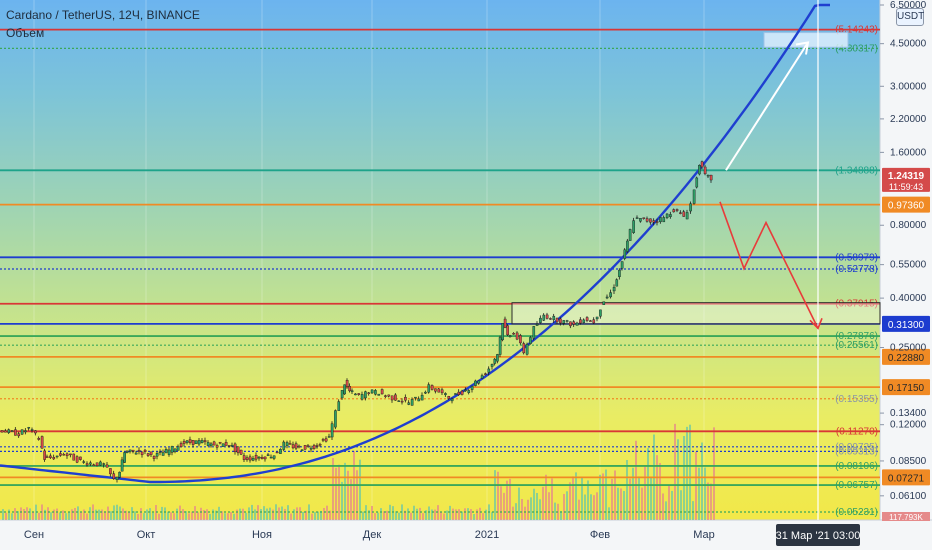 The image size is (932, 550). I want to click on price-axis-label: 0.40000, so click(908, 298).